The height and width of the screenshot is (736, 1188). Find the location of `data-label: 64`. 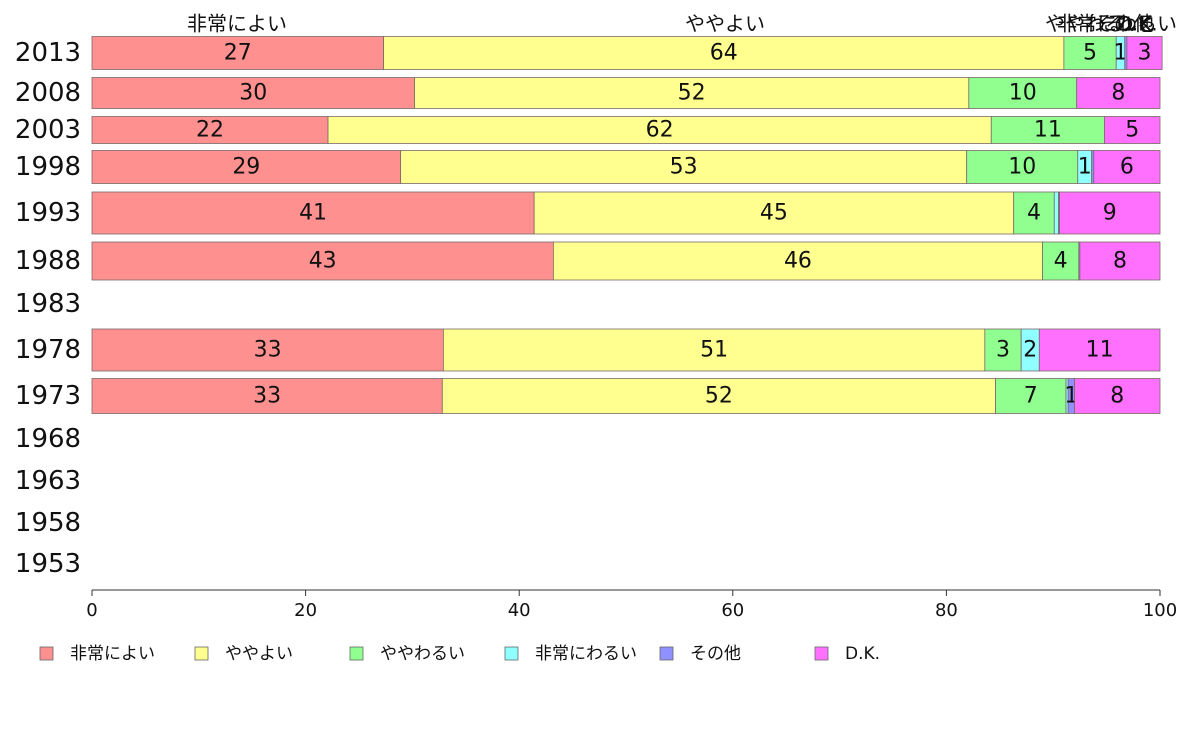

data-label: 64 is located at coordinates (724, 53).